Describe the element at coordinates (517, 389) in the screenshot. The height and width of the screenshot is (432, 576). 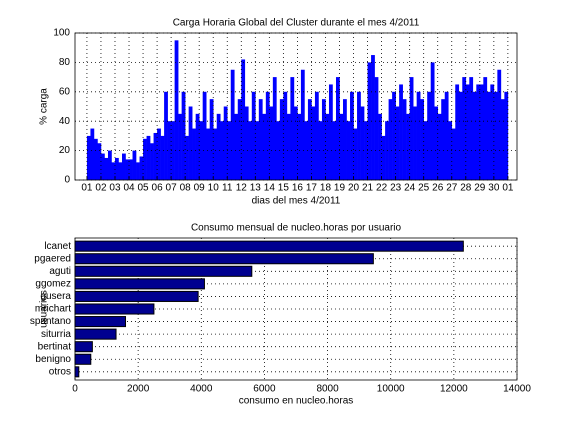
I see `x-tick-label: 14000` at that location.